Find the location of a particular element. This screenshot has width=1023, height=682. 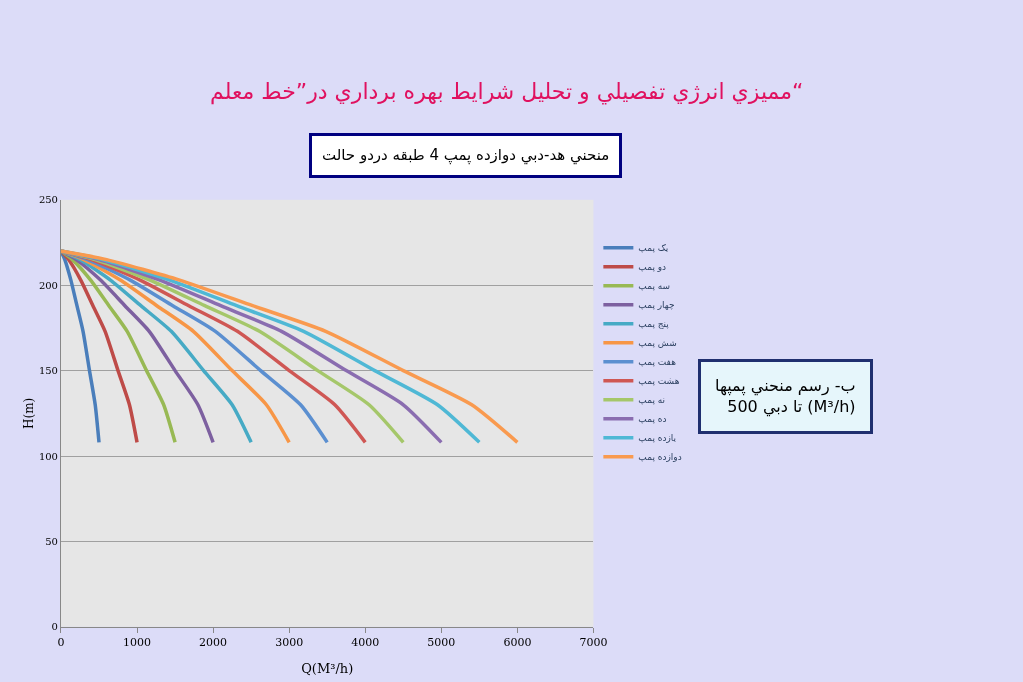

legend-label: يازده پمپ is located at coordinates (657, 438).